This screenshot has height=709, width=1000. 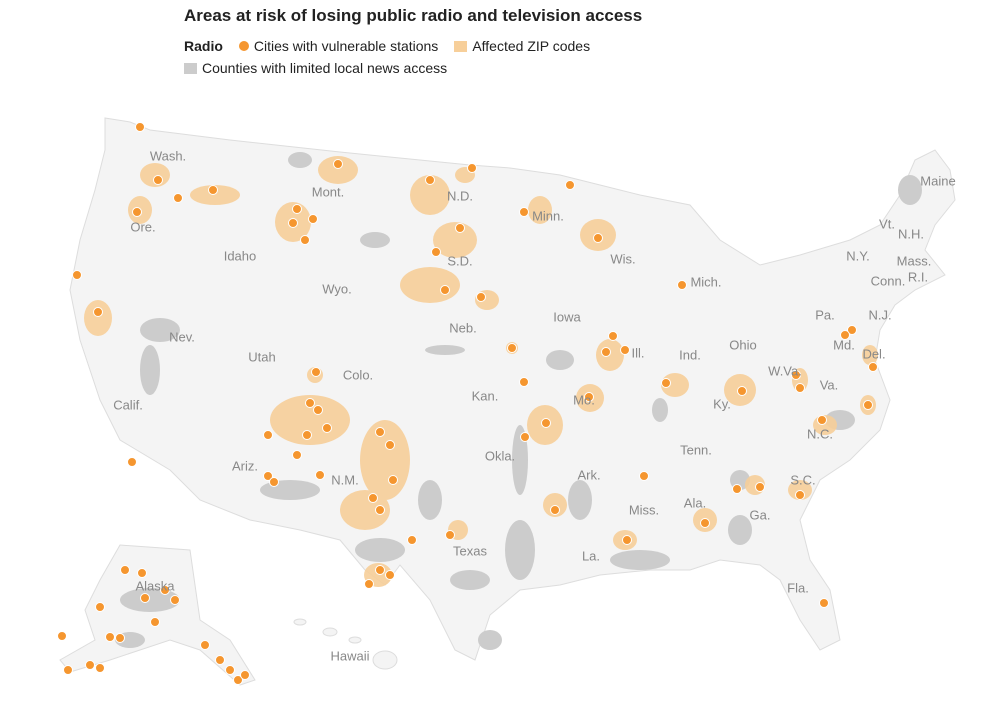 I want to click on place-label: Idaho, so click(x=240, y=255).